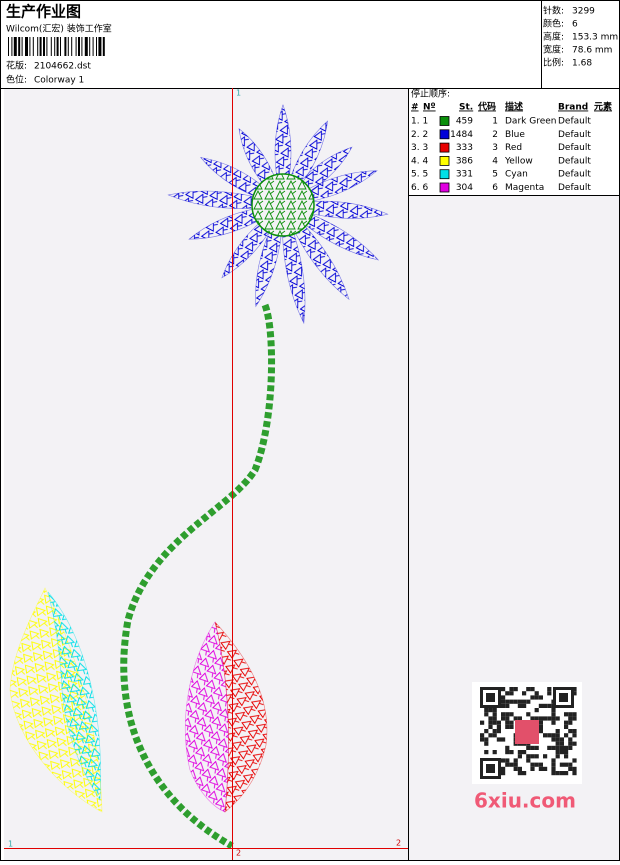 This screenshot has width=620, height=865. Describe the element at coordinates (419, 135) in the screenshot. I see `row-index: 2. 2` at that location.